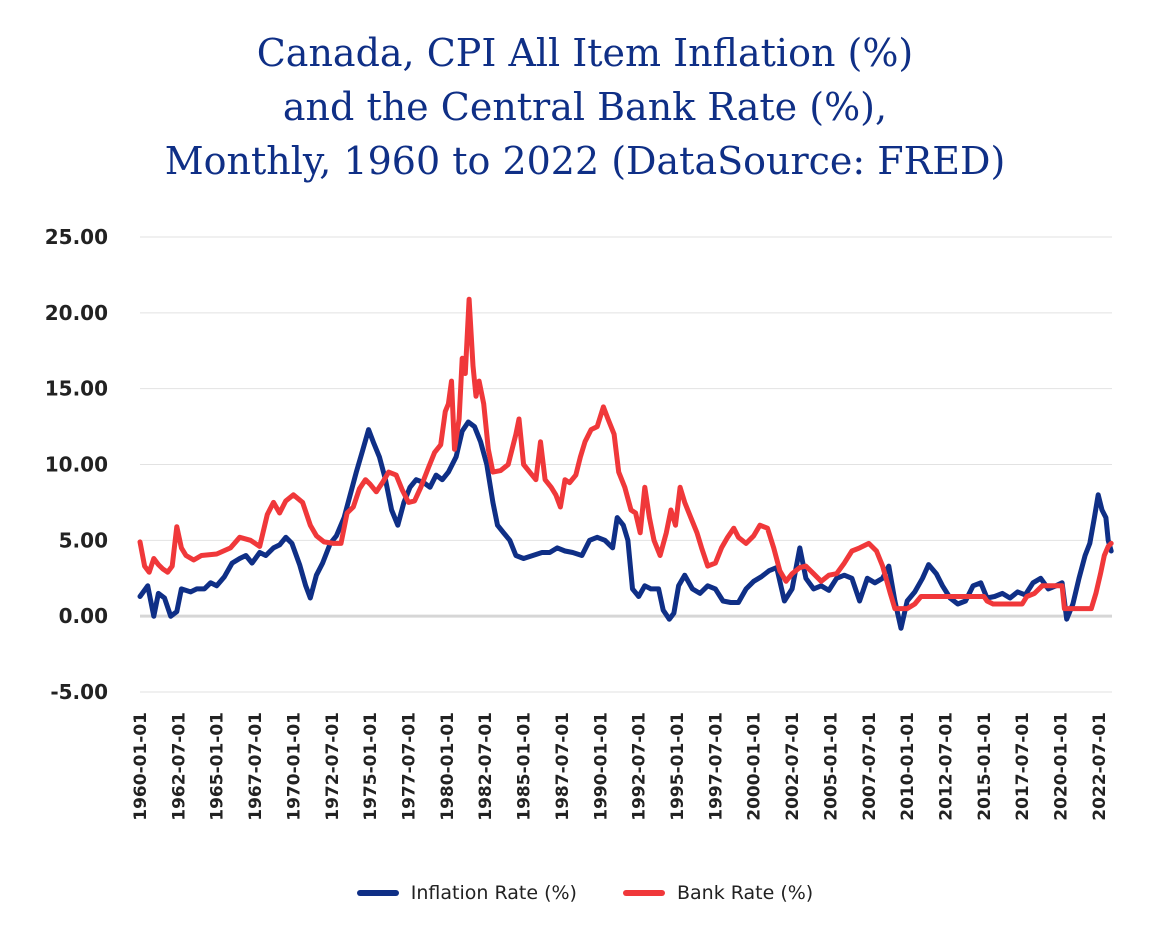 The width and height of the screenshot is (1170, 951). What do you see at coordinates (745, 893) in the screenshot?
I see `legend-label-bank-rate: Bank Rate (%)` at bounding box center [745, 893].